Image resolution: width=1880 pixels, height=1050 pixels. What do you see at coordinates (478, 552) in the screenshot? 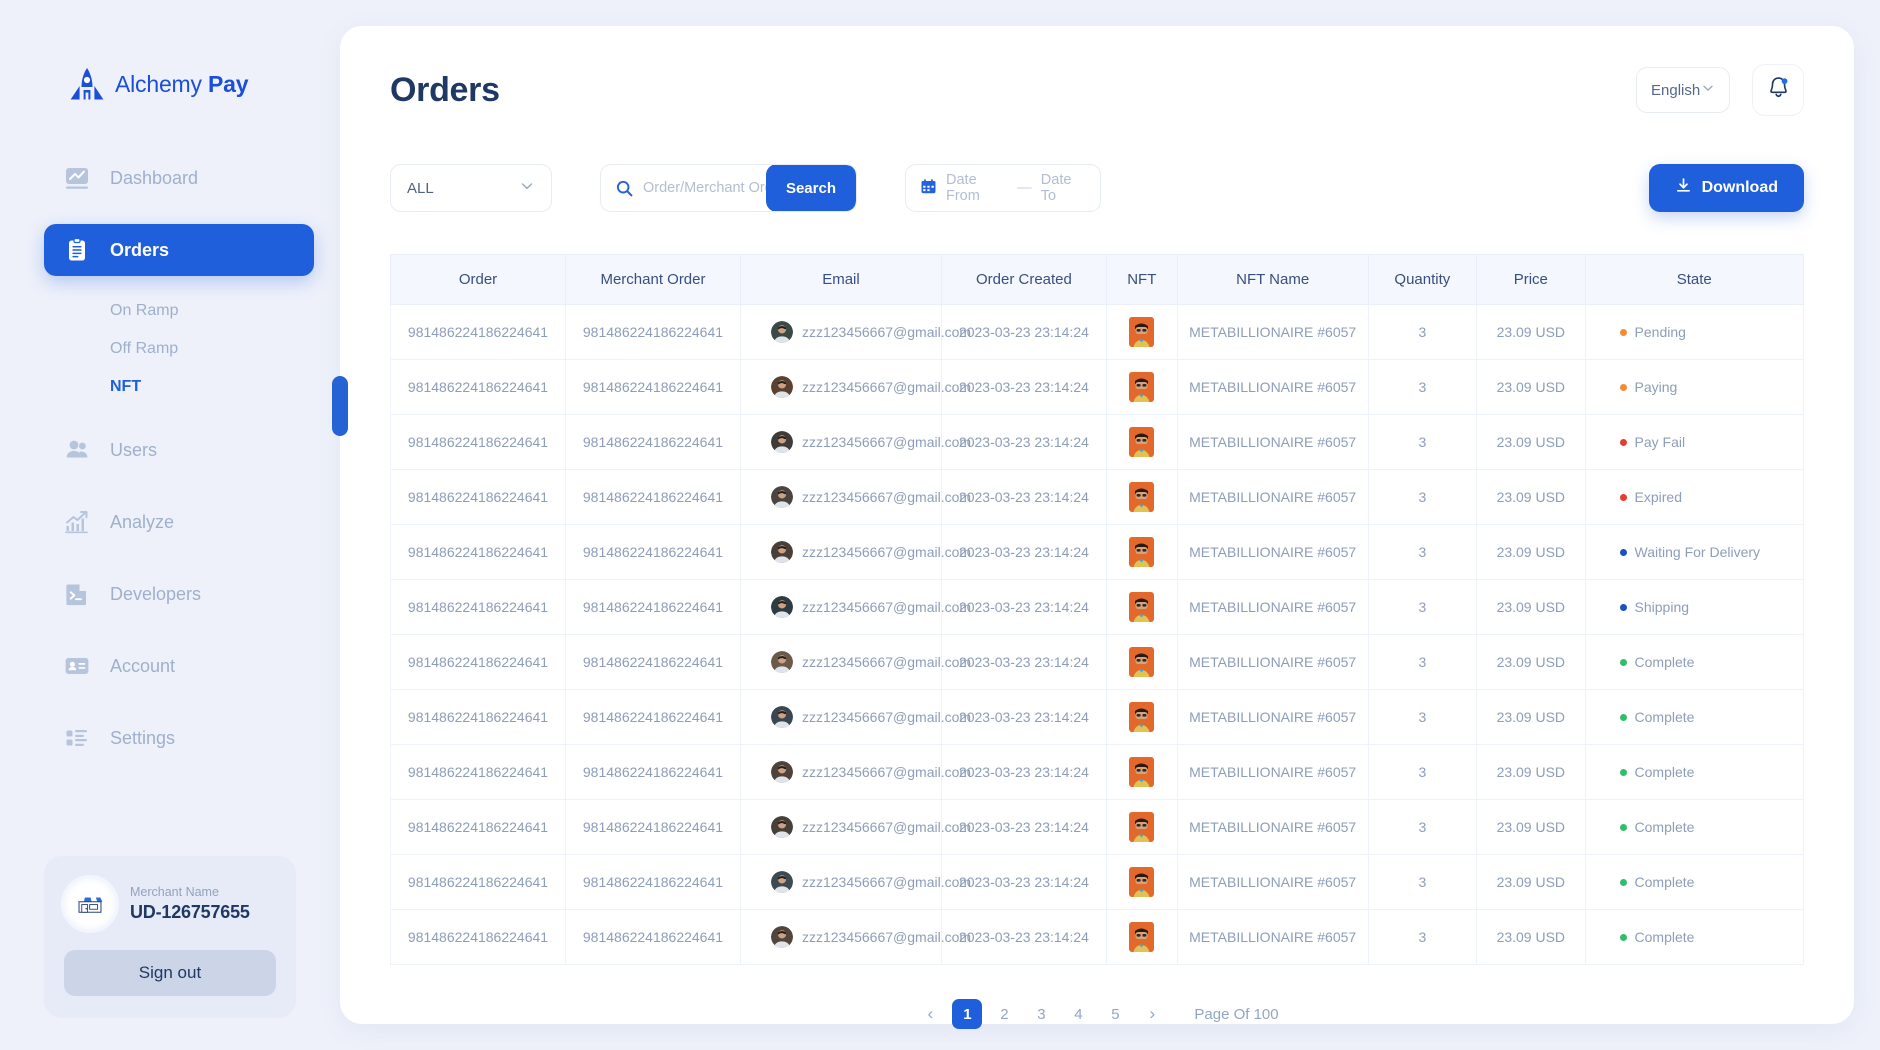
I see `cell-order: 981486224186224641` at bounding box center [478, 552].